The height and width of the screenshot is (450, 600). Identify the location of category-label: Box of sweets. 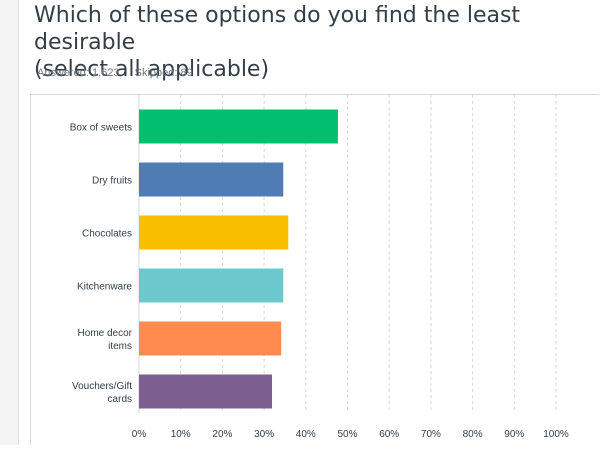
(101, 128).